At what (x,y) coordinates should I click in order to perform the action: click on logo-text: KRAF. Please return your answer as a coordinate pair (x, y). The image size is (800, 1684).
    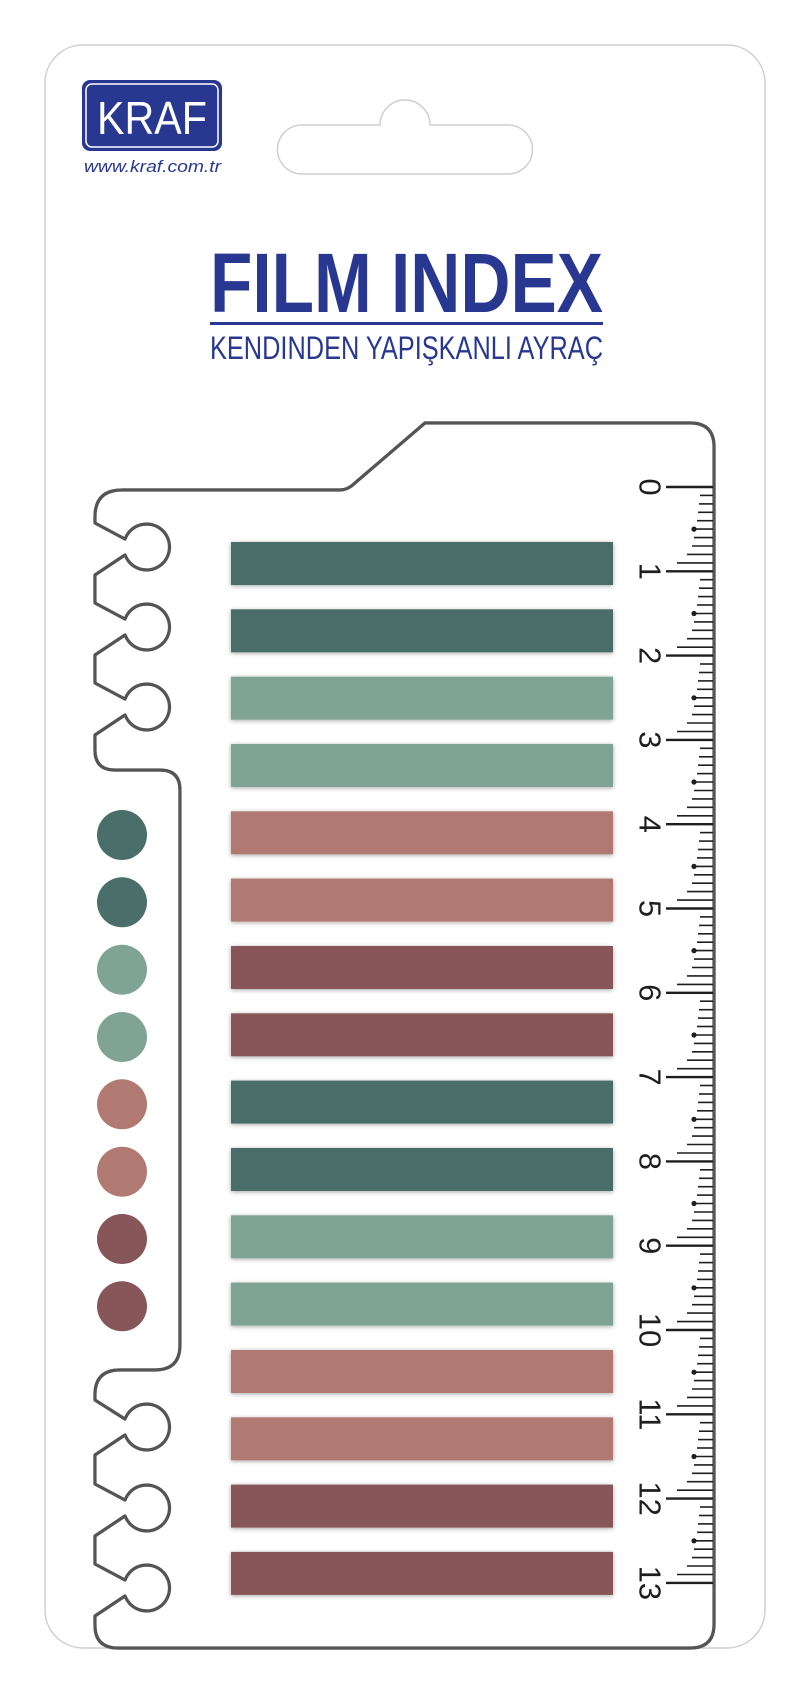
    Looking at the image, I should click on (152, 118).